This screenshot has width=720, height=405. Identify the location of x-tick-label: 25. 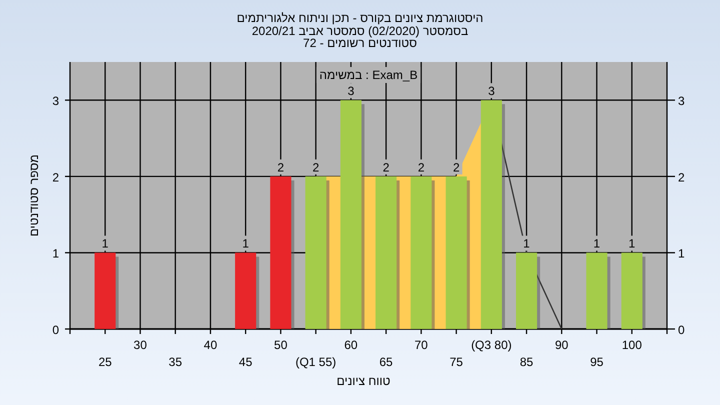
(105, 362).